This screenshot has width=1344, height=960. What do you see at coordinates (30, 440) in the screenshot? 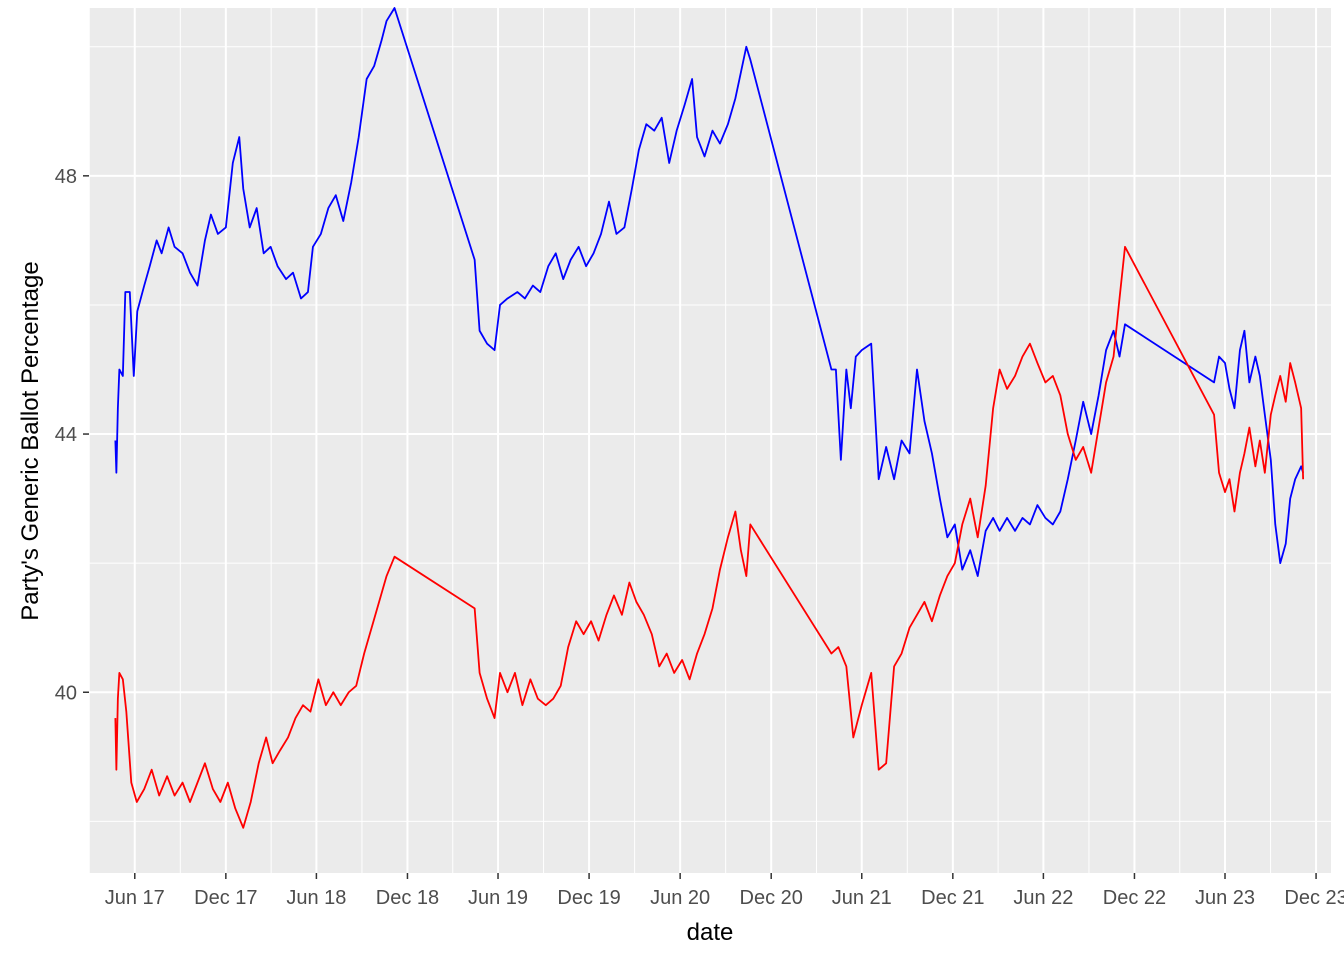
I see `y-axis-title: Party's Generic Ballot Percentage` at bounding box center [30, 440].